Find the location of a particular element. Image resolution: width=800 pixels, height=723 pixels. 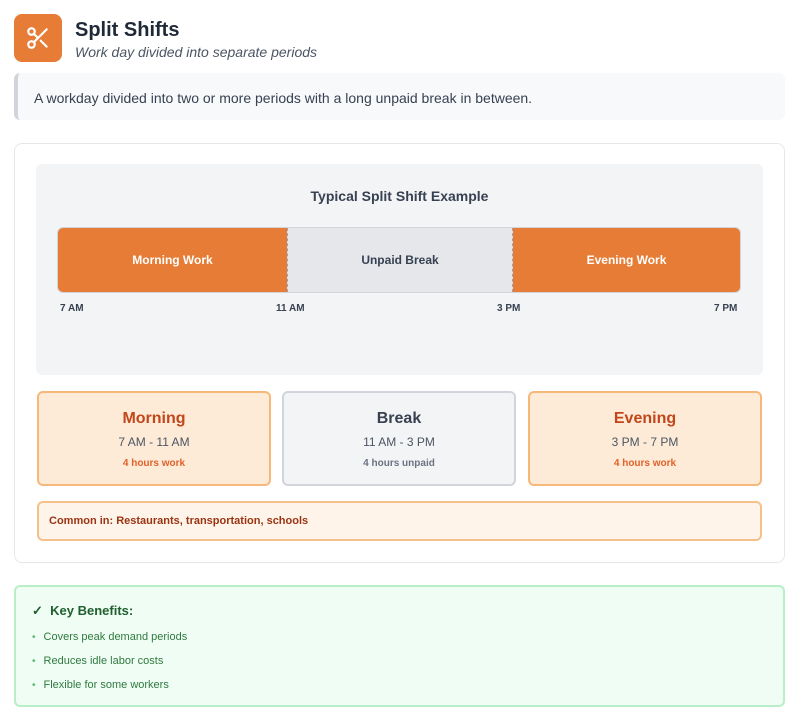

period-name: Morning is located at coordinates (154, 418).